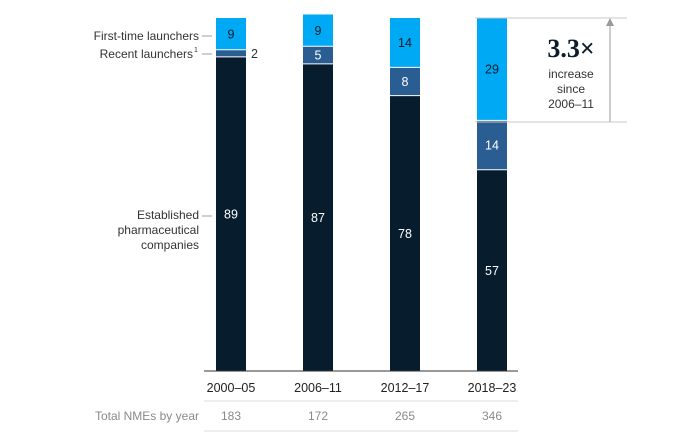  I want to click on data-label-recent-launchers-2006-11: 5, so click(318, 56).